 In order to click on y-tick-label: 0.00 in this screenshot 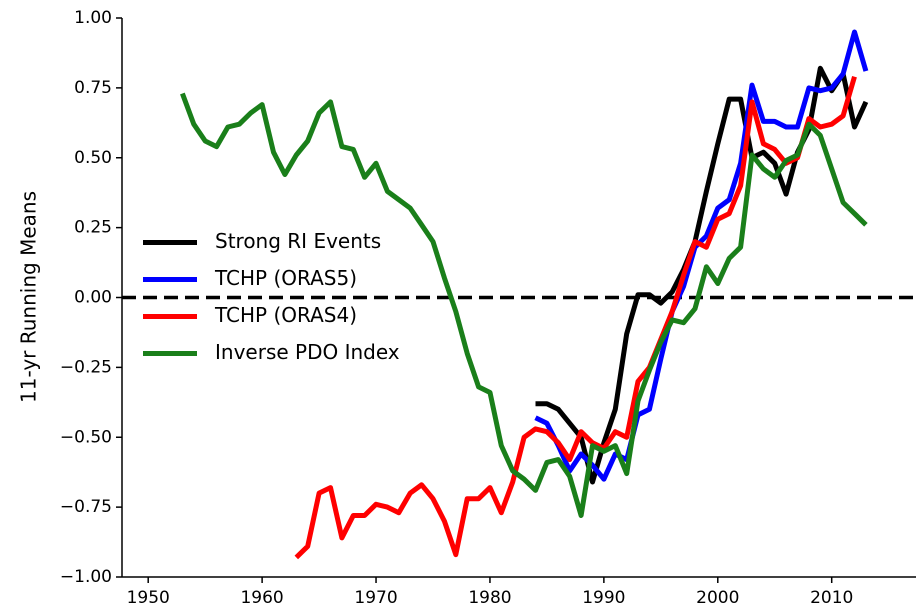, I will do `click(93, 298)`.